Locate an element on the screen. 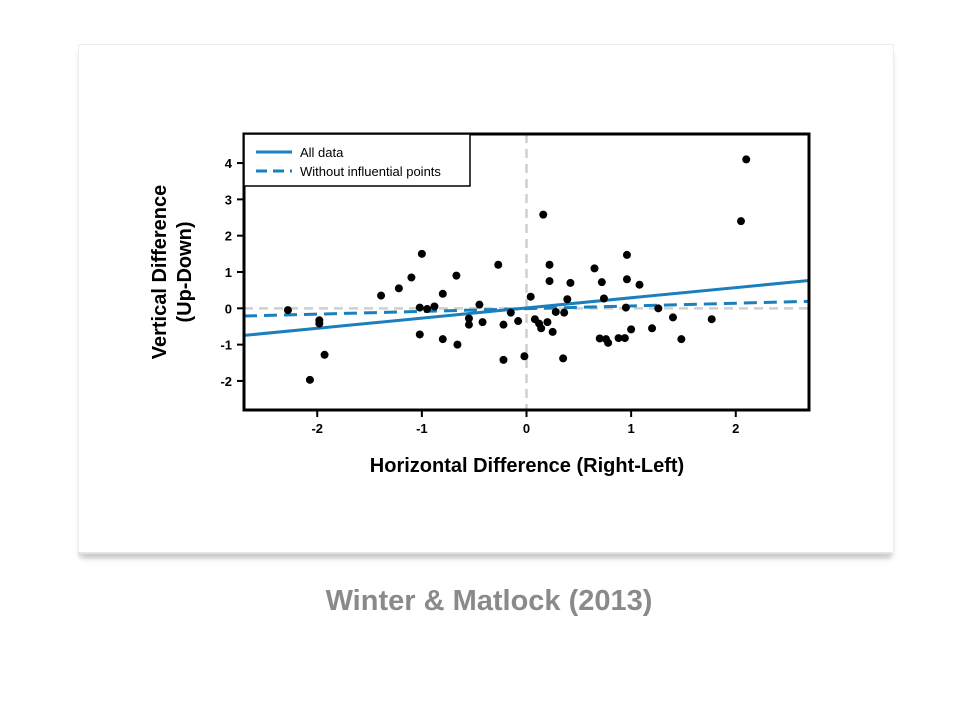 The height and width of the screenshot is (720, 960). legend-label: Without influential points is located at coordinates (370, 171).